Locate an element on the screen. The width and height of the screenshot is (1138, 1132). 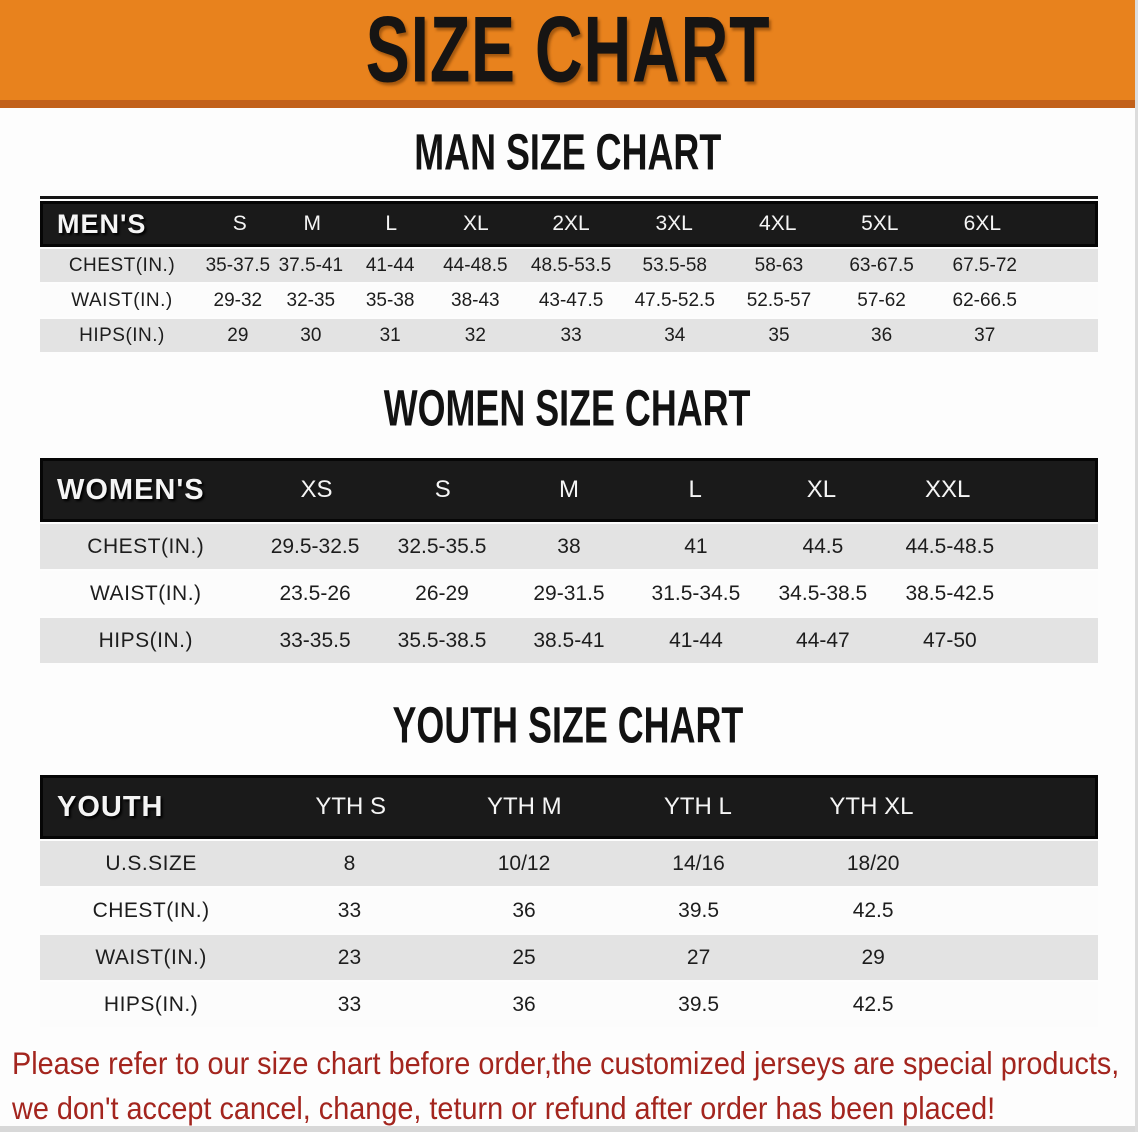
table-cell: 62-66.5 is located at coordinates (984, 300).